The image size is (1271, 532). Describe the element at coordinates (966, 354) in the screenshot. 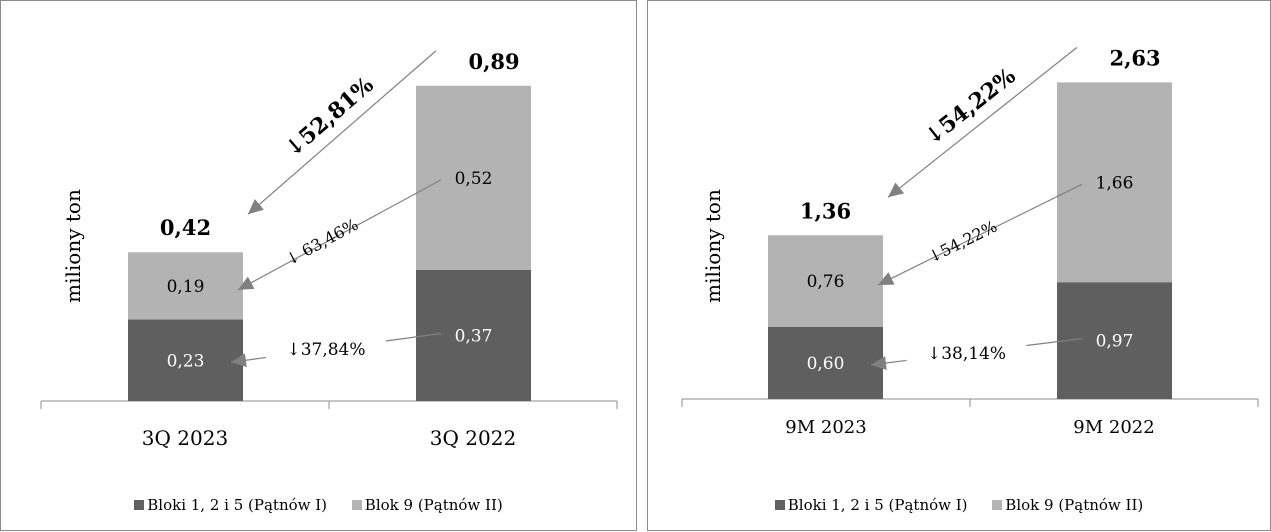

I see `change-label-lower: ↓38,14%` at that location.